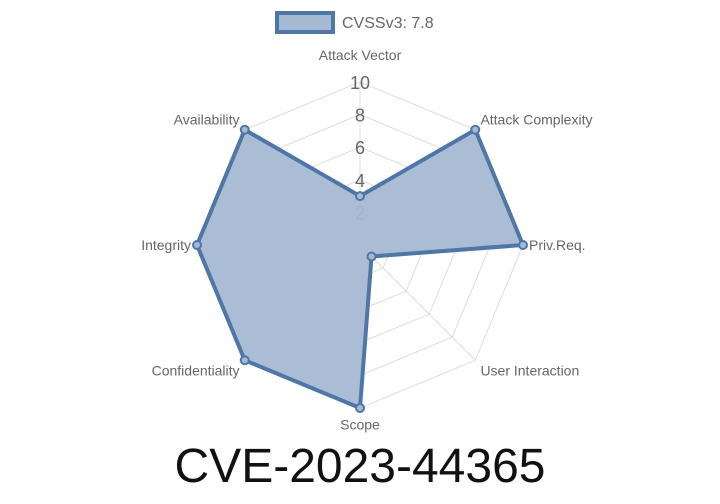 This screenshot has width=720, height=504. Describe the element at coordinates (536, 120) in the screenshot. I see `axis-label: Attack Complexity` at that location.